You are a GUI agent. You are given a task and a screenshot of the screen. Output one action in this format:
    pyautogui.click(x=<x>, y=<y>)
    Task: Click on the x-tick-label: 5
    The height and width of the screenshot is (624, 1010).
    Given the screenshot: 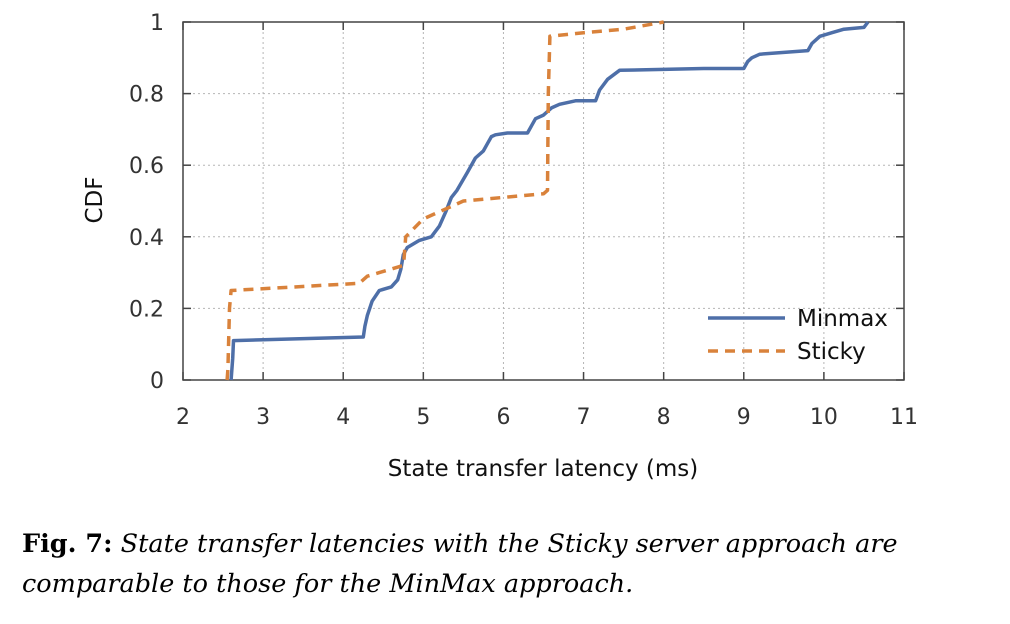 What is the action you would take?
    pyautogui.click(x=423, y=417)
    